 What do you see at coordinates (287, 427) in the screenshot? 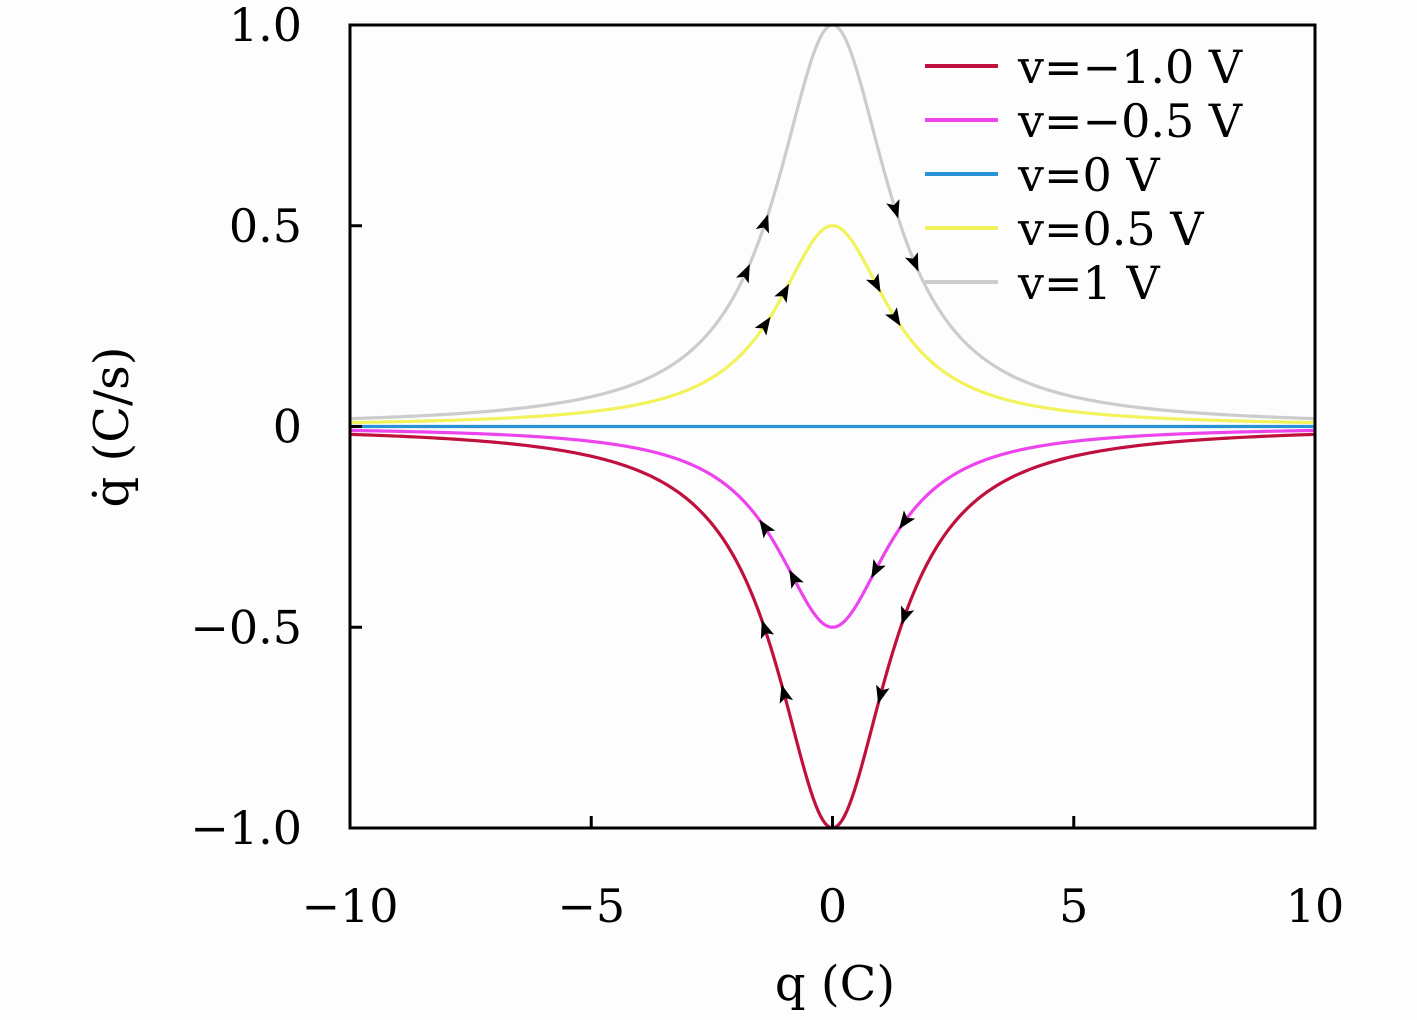
I see `y-tick-label-2: 0` at bounding box center [287, 427].